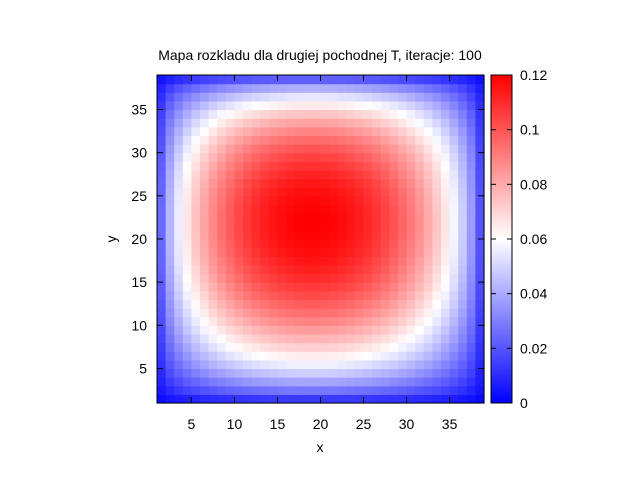 This screenshot has height=480, width=640. I want to click on x-tick-label: 20, so click(321, 424).